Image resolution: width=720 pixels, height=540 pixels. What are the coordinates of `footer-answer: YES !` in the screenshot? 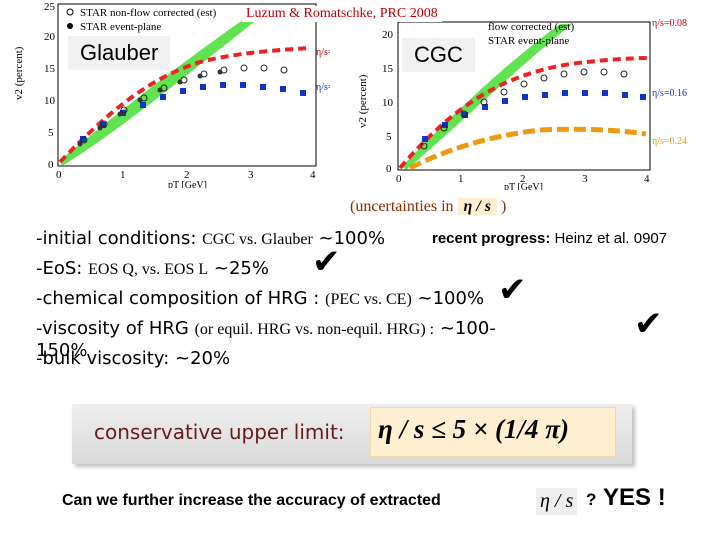 It's located at (634, 497).